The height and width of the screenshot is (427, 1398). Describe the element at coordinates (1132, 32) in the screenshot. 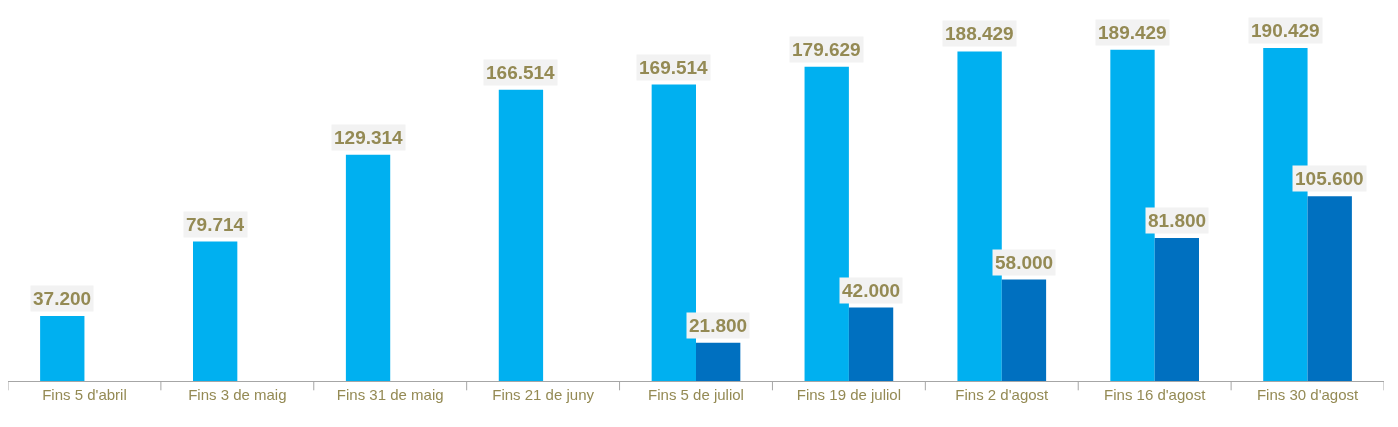

I see `data-label: 189.429` at that location.